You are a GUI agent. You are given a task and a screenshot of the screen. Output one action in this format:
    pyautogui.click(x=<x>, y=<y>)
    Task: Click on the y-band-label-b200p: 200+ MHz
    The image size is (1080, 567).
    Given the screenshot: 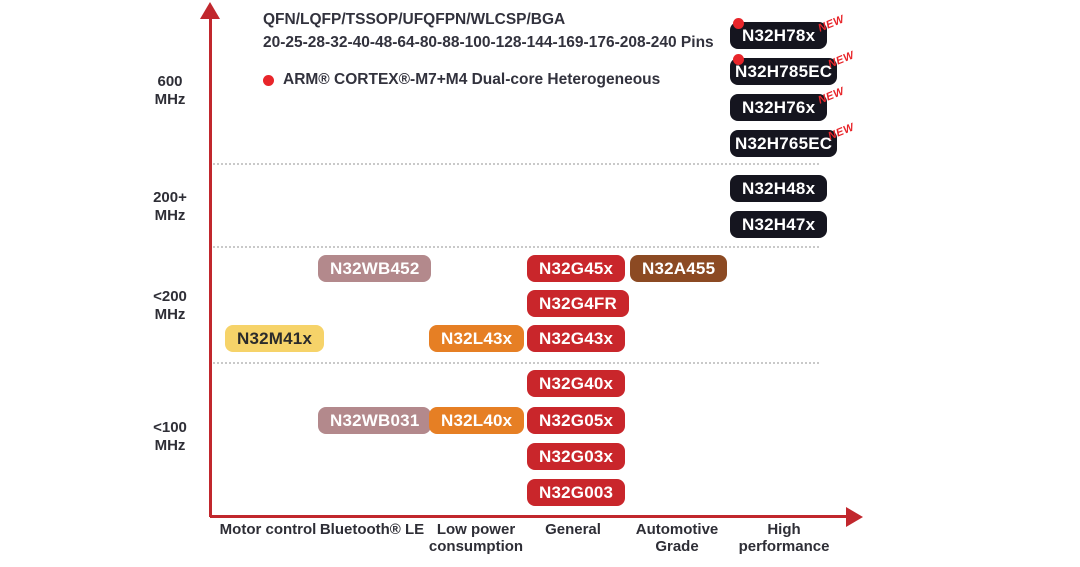 What is the action you would take?
    pyautogui.click(x=170, y=206)
    